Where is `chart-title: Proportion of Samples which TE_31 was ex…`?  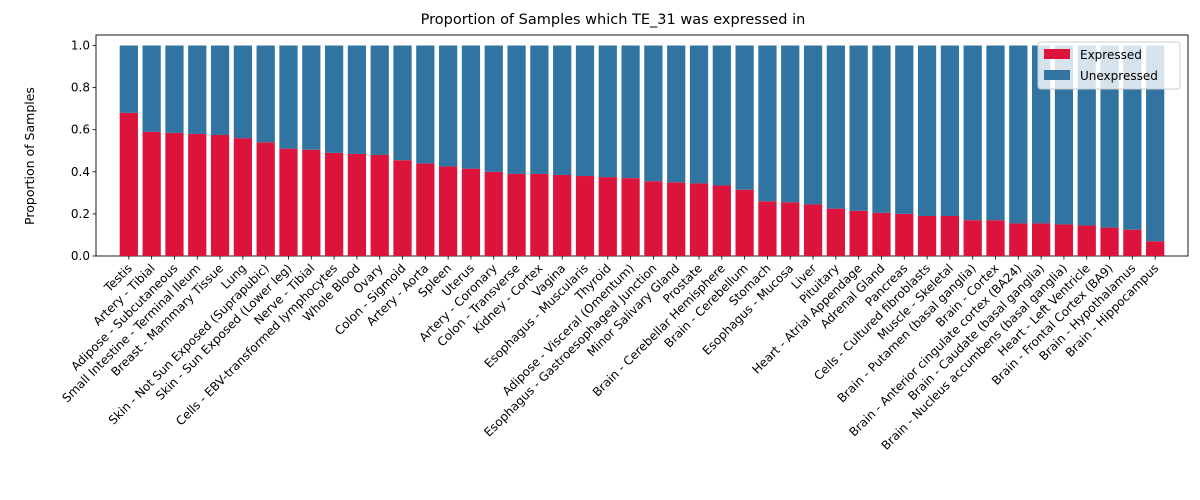 chart-title: Proportion of Samples which TE_31 was ex… is located at coordinates (613, 20).